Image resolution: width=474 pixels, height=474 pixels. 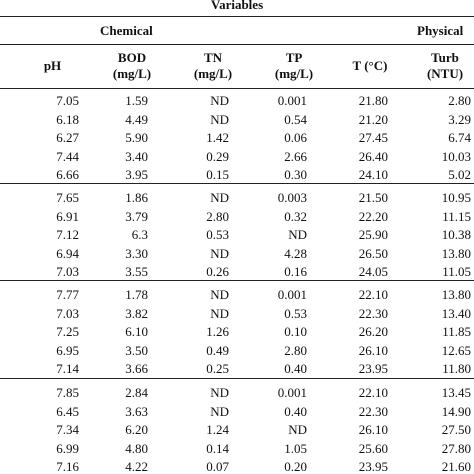 What do you see at coordinates (237, 88) in the screenshot?
I see `header-rule` at bounding box center [237, 88].